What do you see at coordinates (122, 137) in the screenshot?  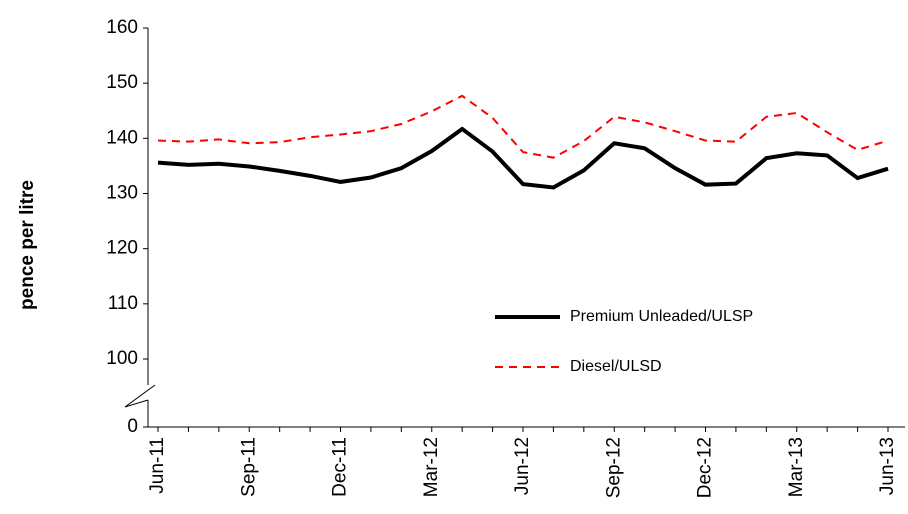 I see `y-tick-label: 140` at bounding box center [122, 137].